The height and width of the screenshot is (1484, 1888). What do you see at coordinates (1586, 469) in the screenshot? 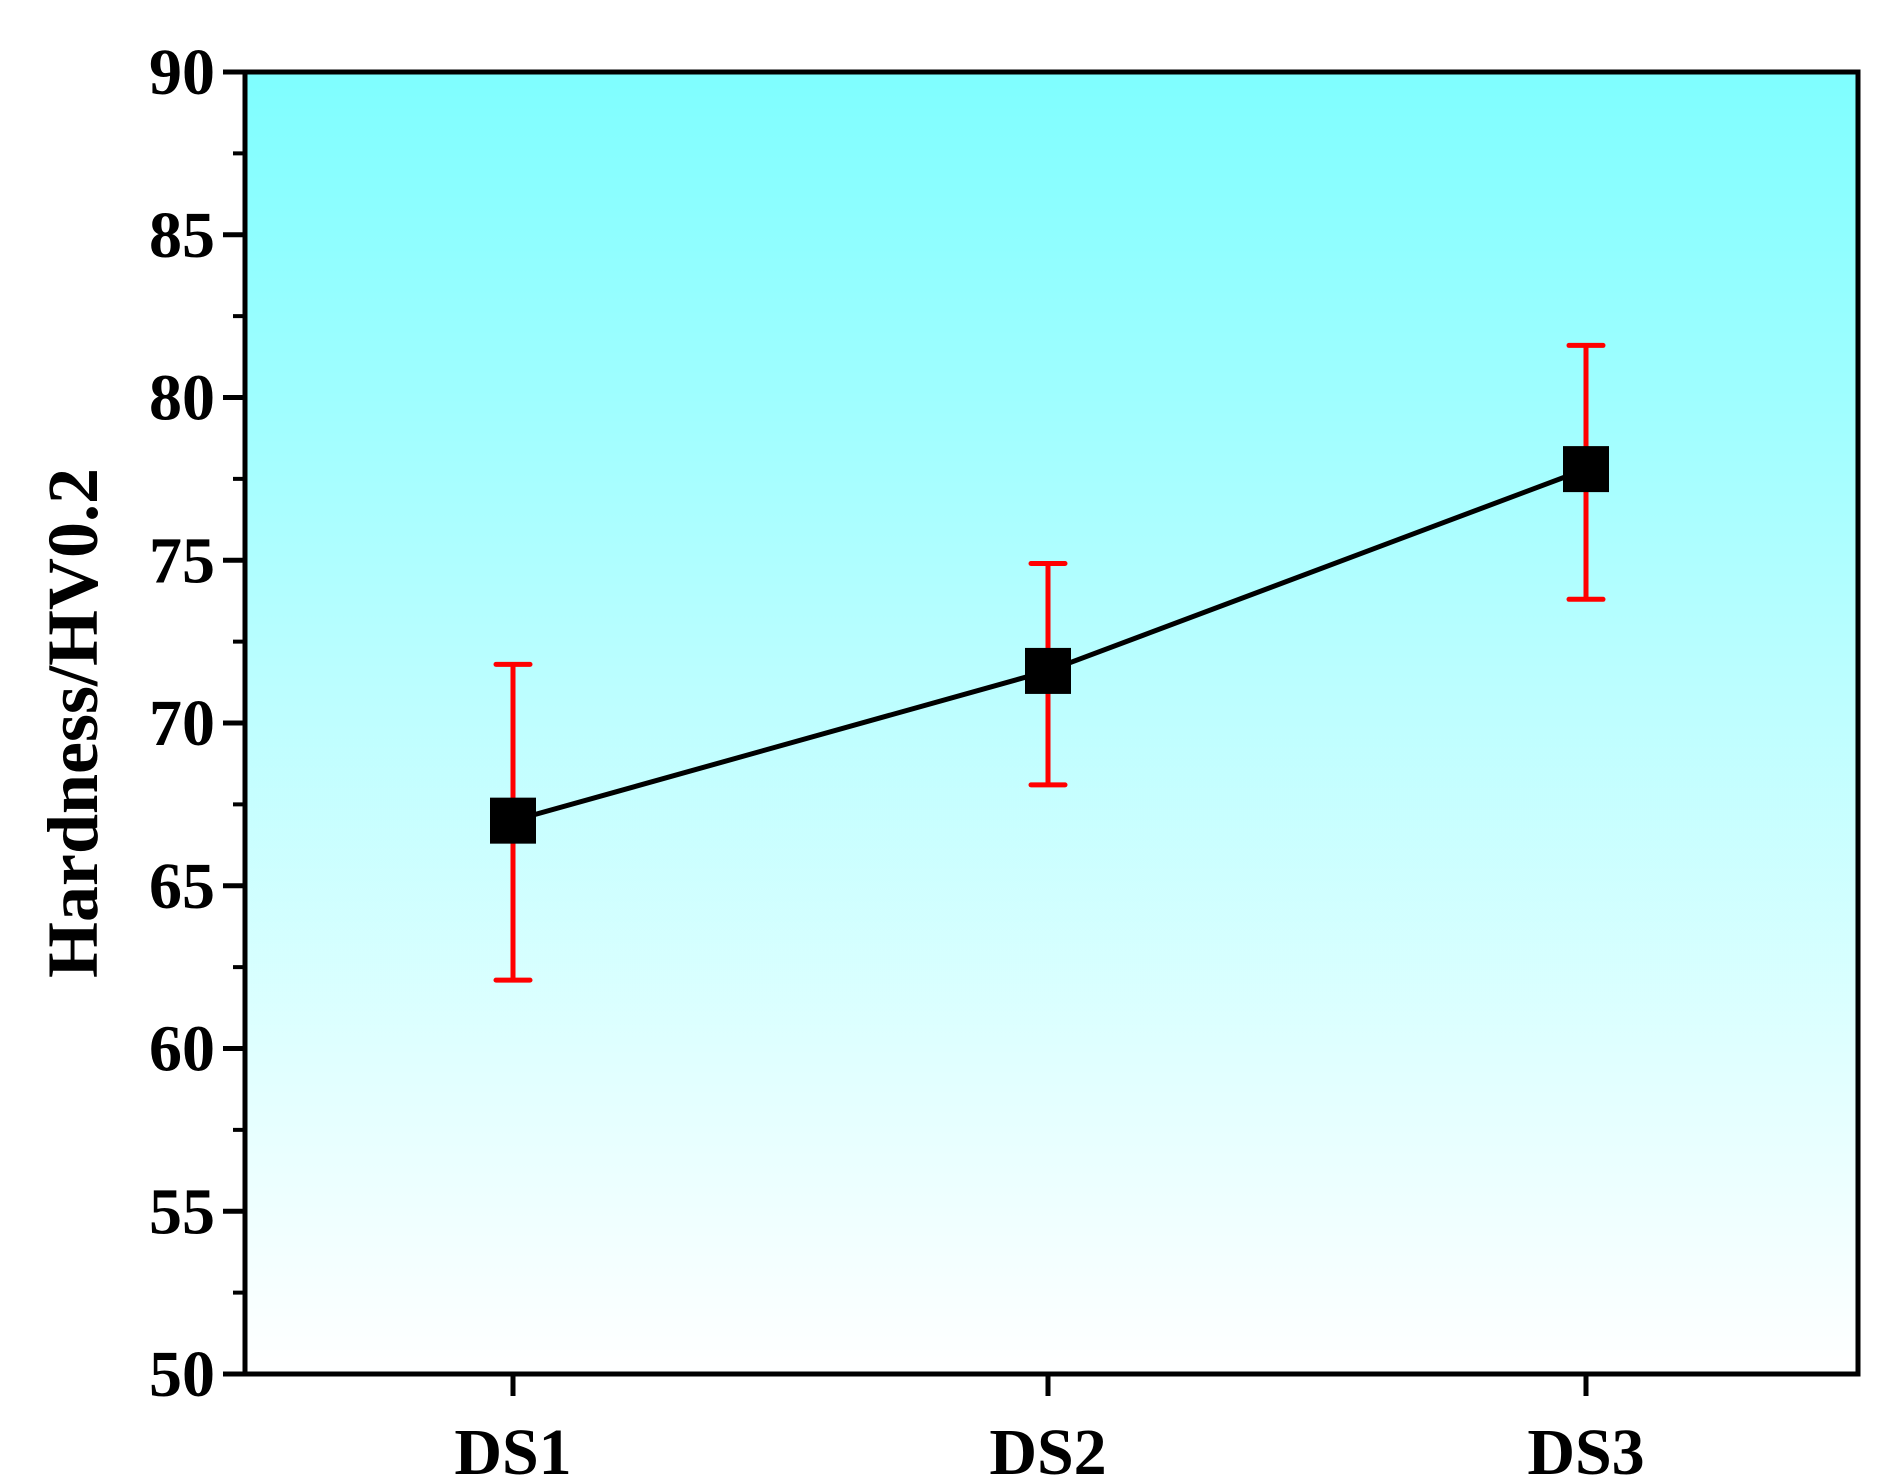
I see `data-point-DS3` at bounding box center [1586, 469].